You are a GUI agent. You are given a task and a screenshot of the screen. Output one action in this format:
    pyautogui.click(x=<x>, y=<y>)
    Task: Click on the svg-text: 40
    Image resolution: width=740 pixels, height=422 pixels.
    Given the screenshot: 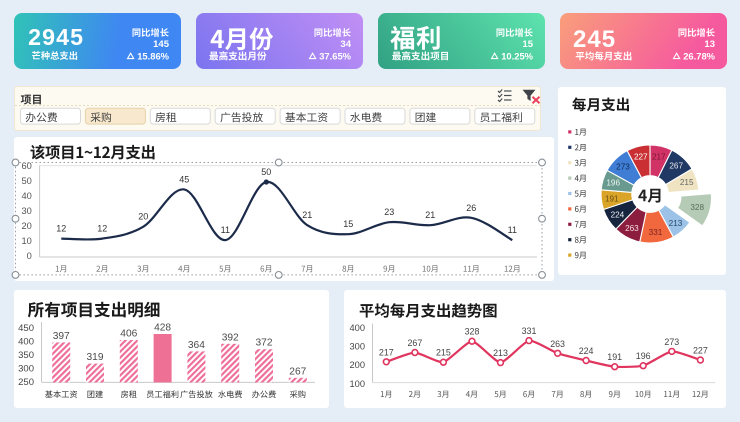 What is the action you would take?
    pyautogui.click(x=26, y=196)
    